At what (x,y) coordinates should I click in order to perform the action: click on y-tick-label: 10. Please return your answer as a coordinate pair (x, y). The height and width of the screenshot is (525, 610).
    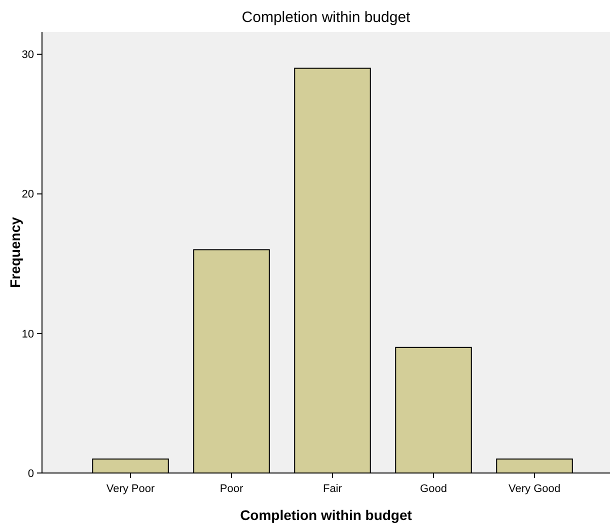
    Looking at the image, I should click on (28, 334).